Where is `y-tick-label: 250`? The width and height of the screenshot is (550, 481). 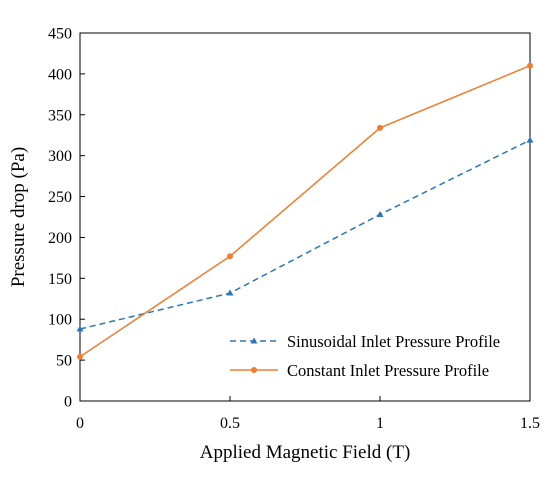
y-tick-label: 250 is located at coordinates (60, 197).